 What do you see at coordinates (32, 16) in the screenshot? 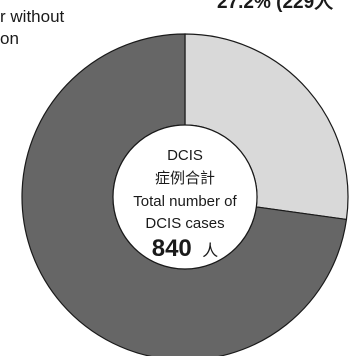
I see `top-left-label-line1: r without` at bounding box center [32, 16].